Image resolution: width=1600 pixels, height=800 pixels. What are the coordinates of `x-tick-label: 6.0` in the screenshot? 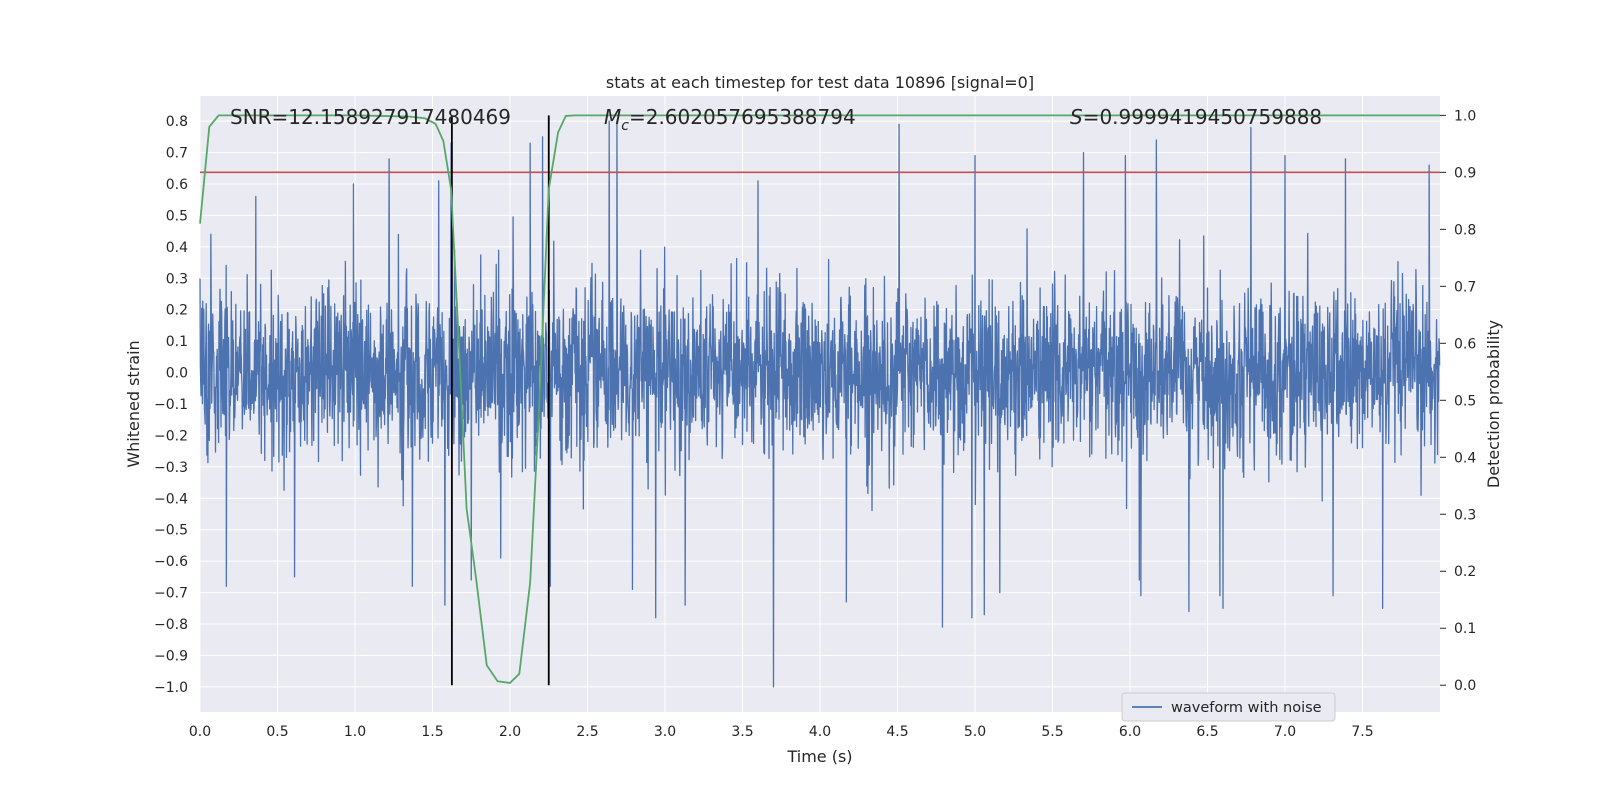 It's located at (1130, 732).